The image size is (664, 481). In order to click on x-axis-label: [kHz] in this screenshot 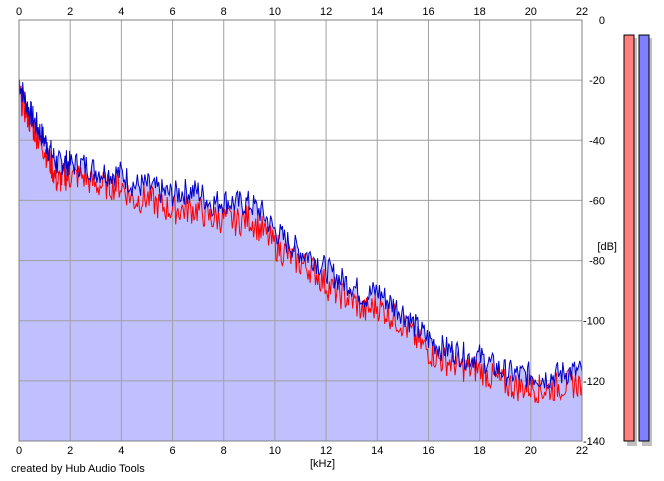, I will do `click(322, 464)`.